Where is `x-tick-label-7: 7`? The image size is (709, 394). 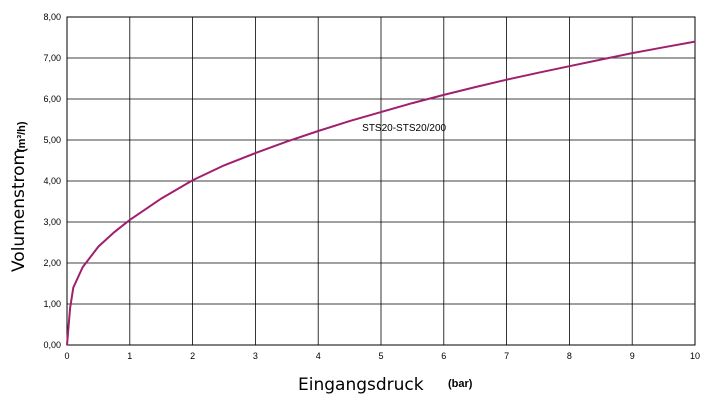 x-tick-label-7: 7 is located at coordinates (506, 356).